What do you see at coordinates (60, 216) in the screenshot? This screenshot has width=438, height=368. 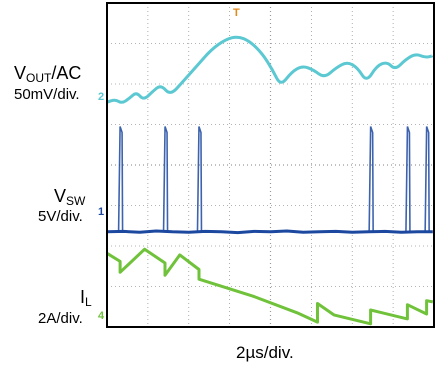 I see `vsw-scale-label: 5V/div.` at bounding box center [60, 216].